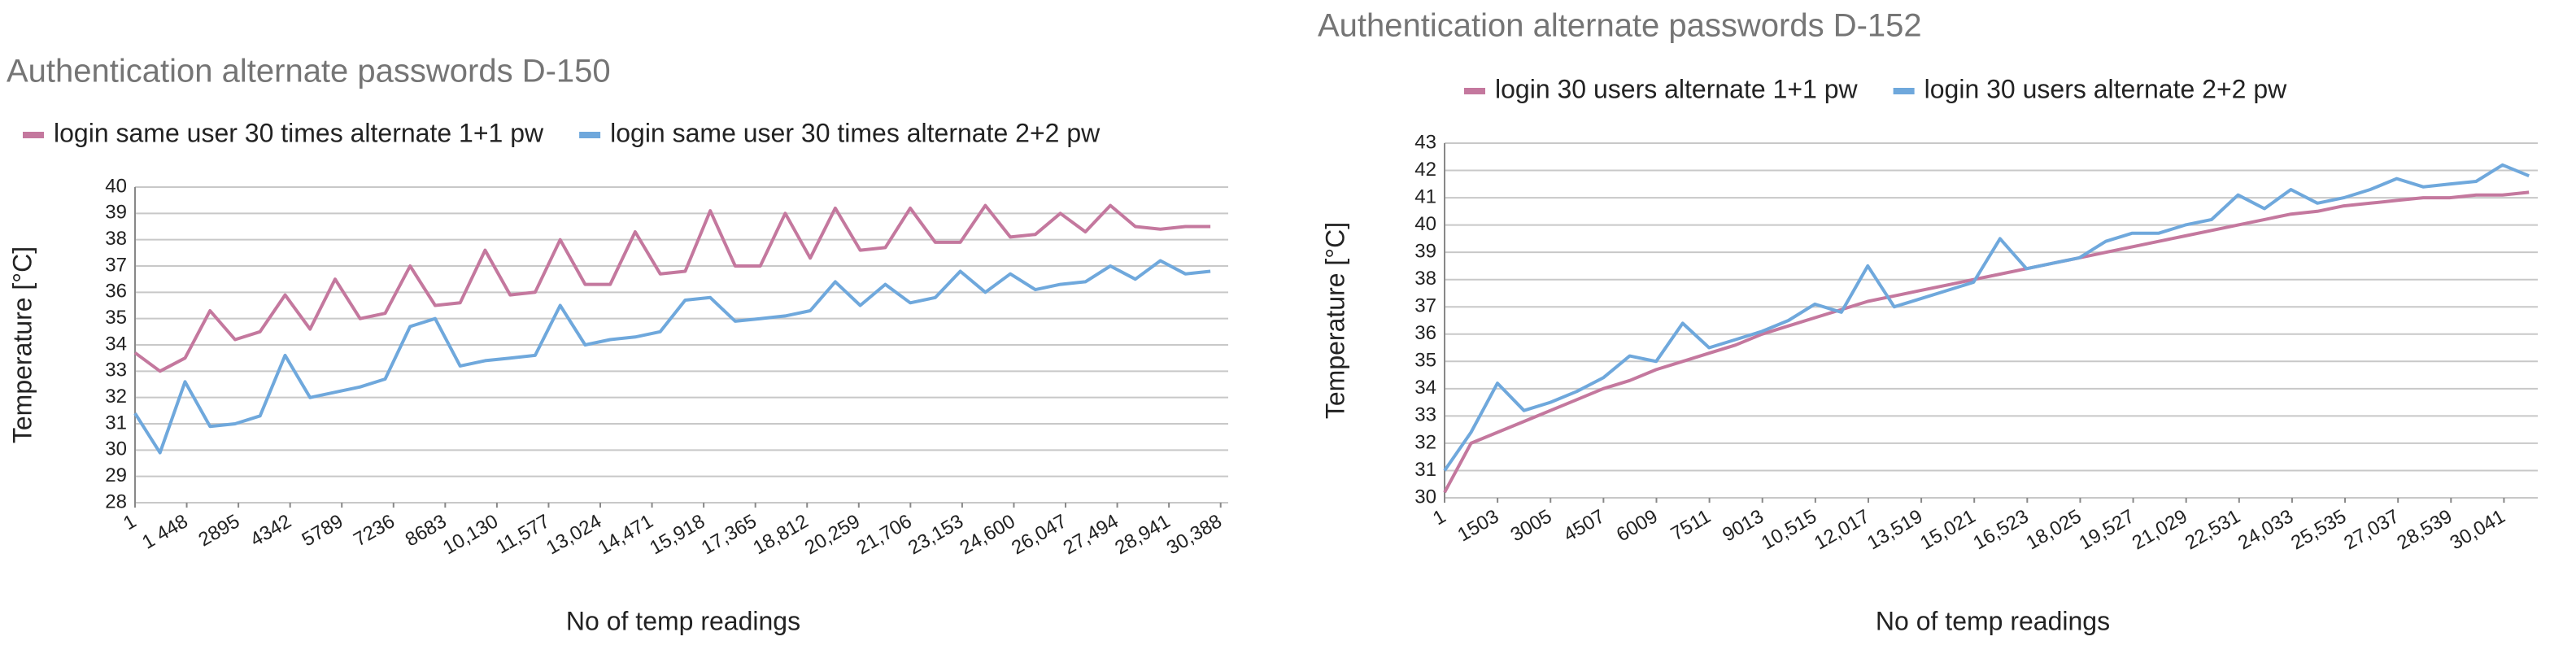  What do you see at coordinates (2371, 529) in the screenshot?
I see `x-tick-label: 27,037` at bounding box center [2371, 529].